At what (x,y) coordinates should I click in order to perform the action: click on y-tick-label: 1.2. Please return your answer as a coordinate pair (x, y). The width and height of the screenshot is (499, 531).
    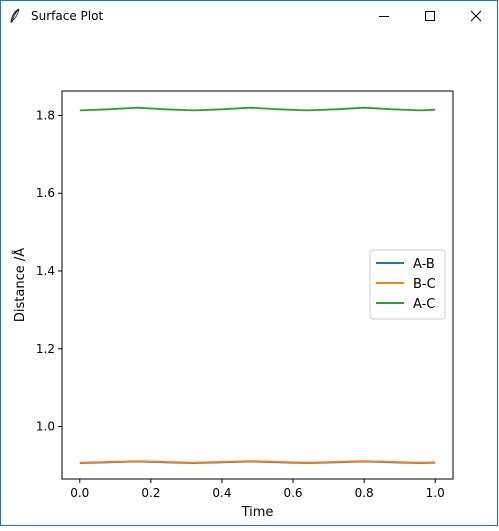
    Looking at the image, I should click on (45, 349).